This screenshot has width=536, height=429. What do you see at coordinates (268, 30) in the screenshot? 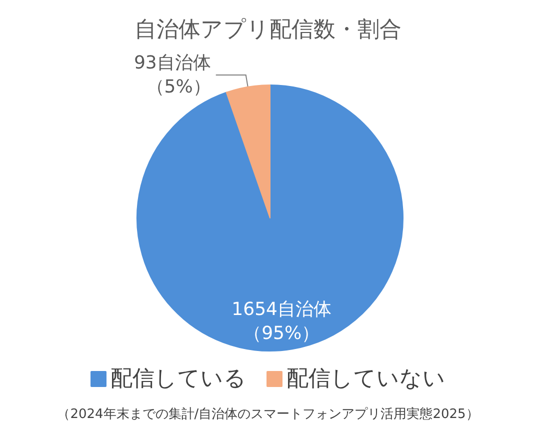
I see `chart-title: 自治体アプリ配信数・割合` at bounding box center [268, 30].